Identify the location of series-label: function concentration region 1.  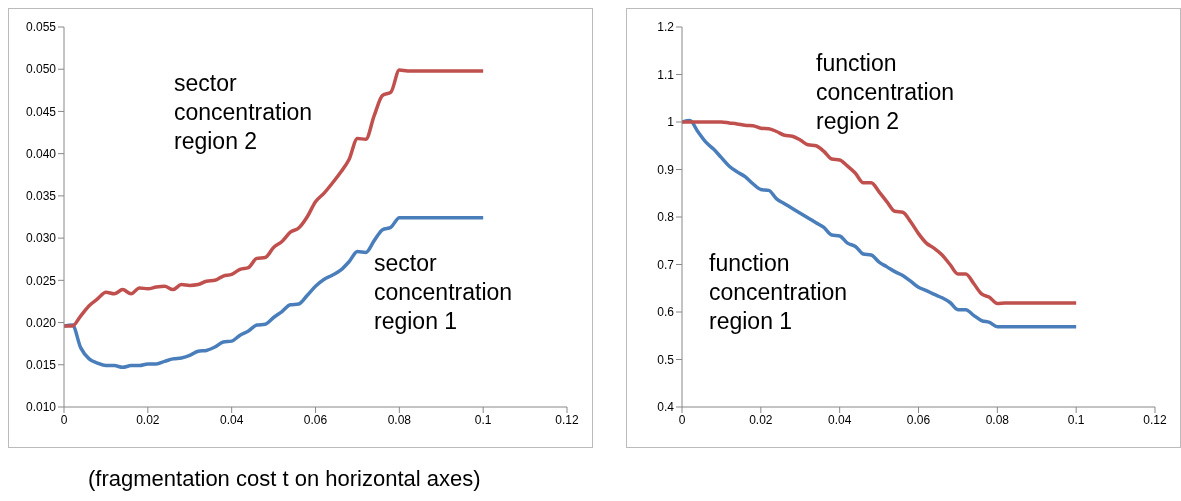
(778, 292).